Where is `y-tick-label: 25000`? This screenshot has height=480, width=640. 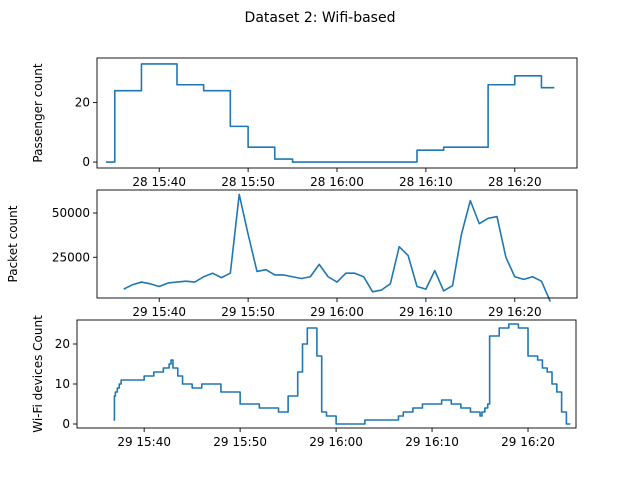
y-tick-label: 25000 is located at coordinates (71, 257).